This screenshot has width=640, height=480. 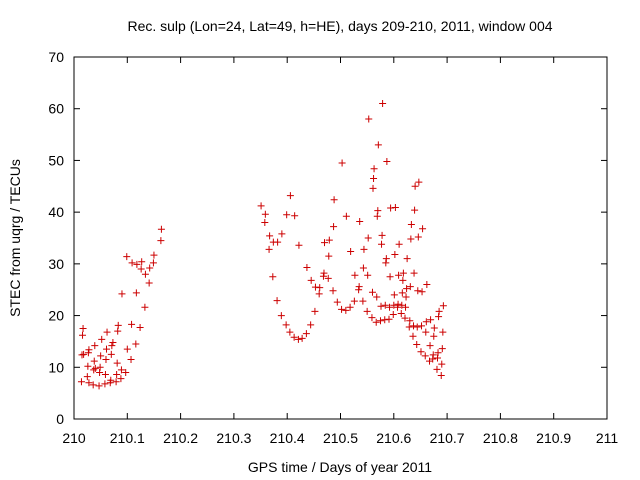 What do you see at coordinates (56, 212) in the screenshot?
I see `y-tick-label: 40` at bounding box center [56, 212].